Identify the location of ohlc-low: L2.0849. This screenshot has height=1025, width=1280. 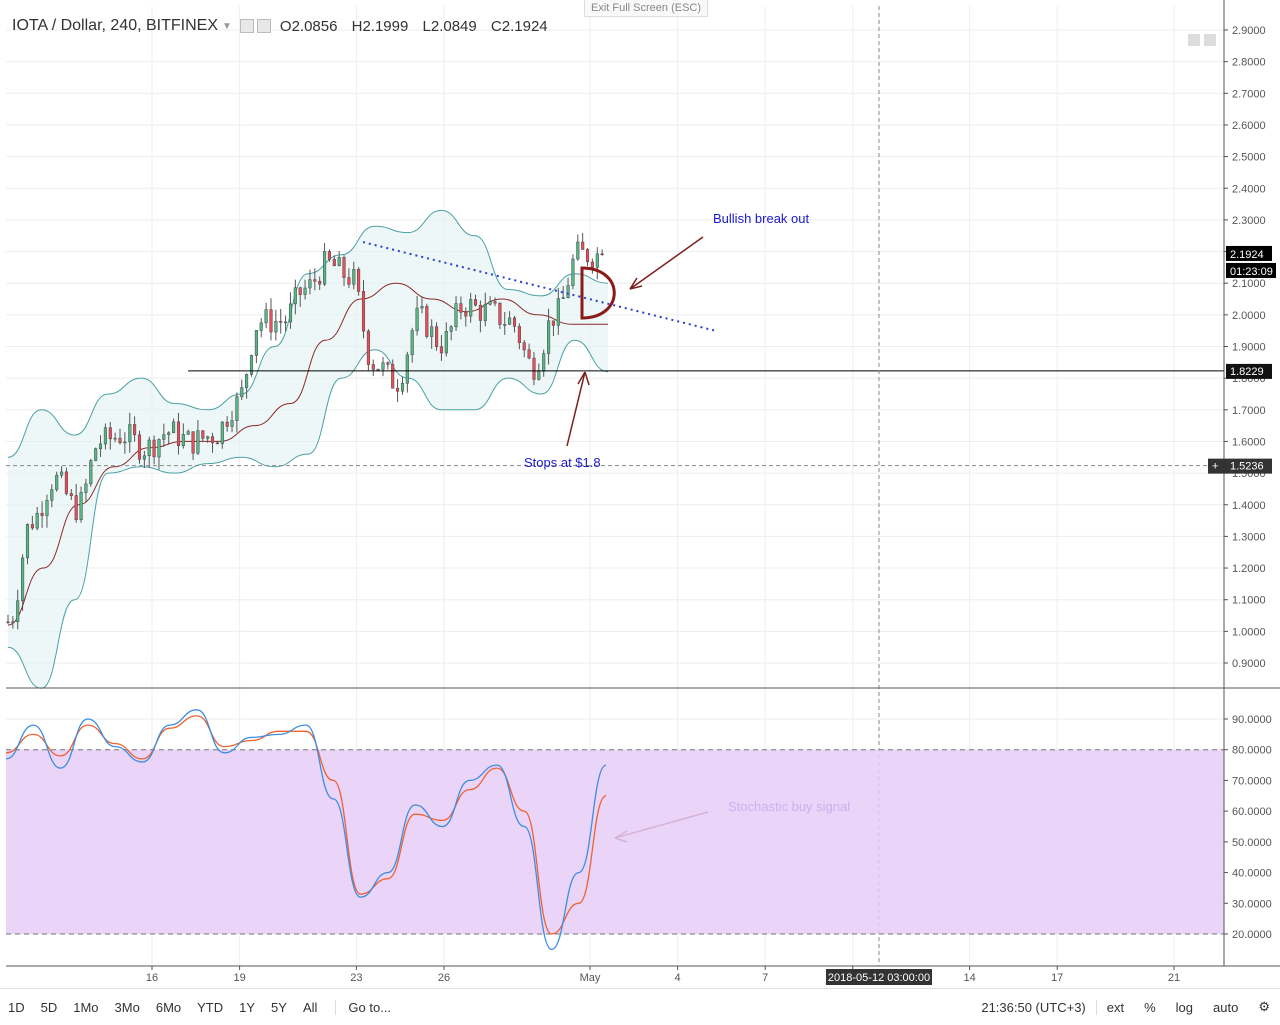
(449, 26).